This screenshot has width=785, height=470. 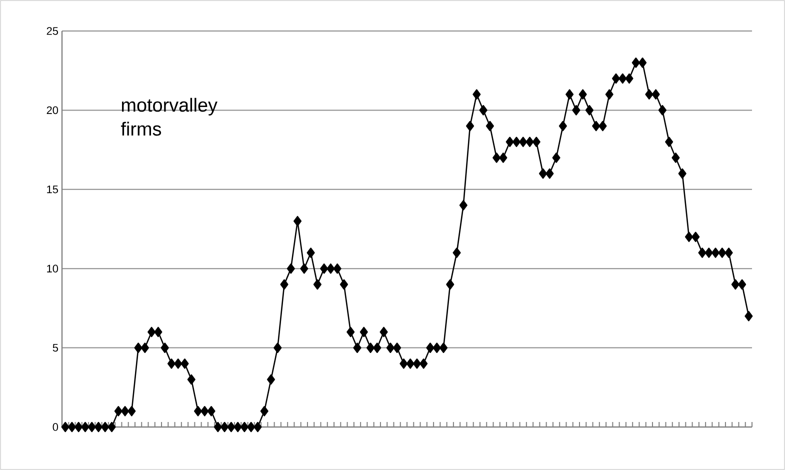 I want to click on y-tick-label: 25, so click(x=52, y=31).